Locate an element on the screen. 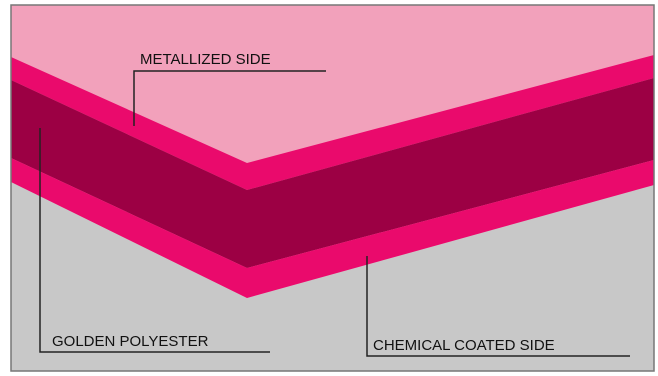 The image size is (658, 376). golden-polyester-label: GOLDEN POLYESTER is located at coordinates (130, 341).